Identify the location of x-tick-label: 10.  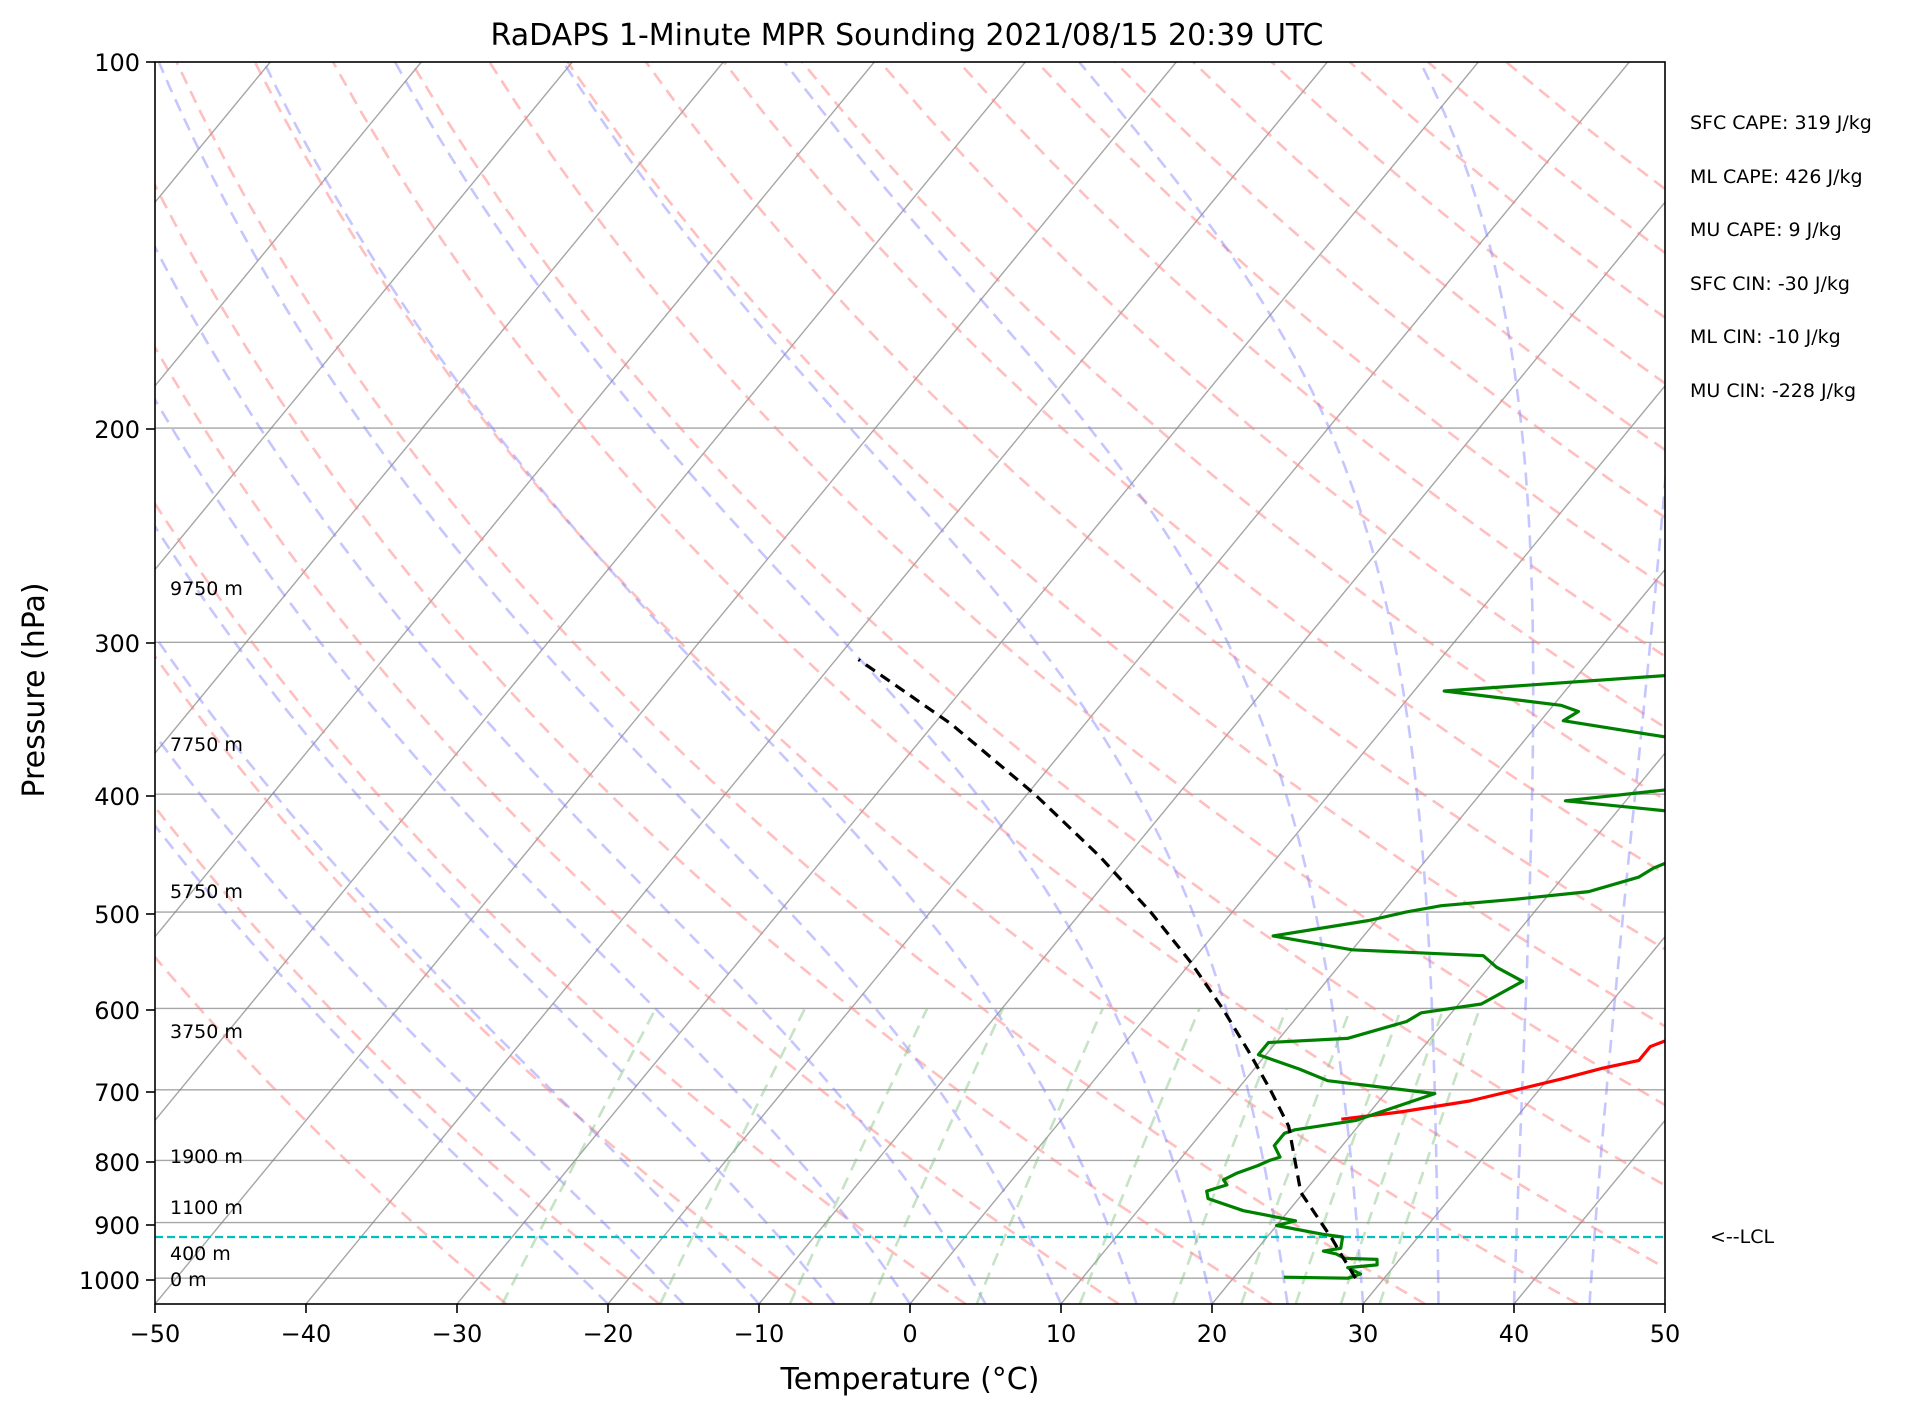
(1061, 1334).